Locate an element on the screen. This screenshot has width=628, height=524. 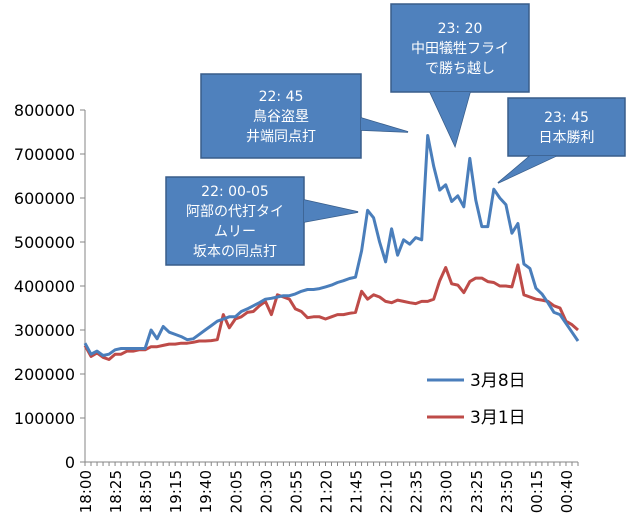
legend: 3月8日 3月1日 is located at coordinates (476, 399).